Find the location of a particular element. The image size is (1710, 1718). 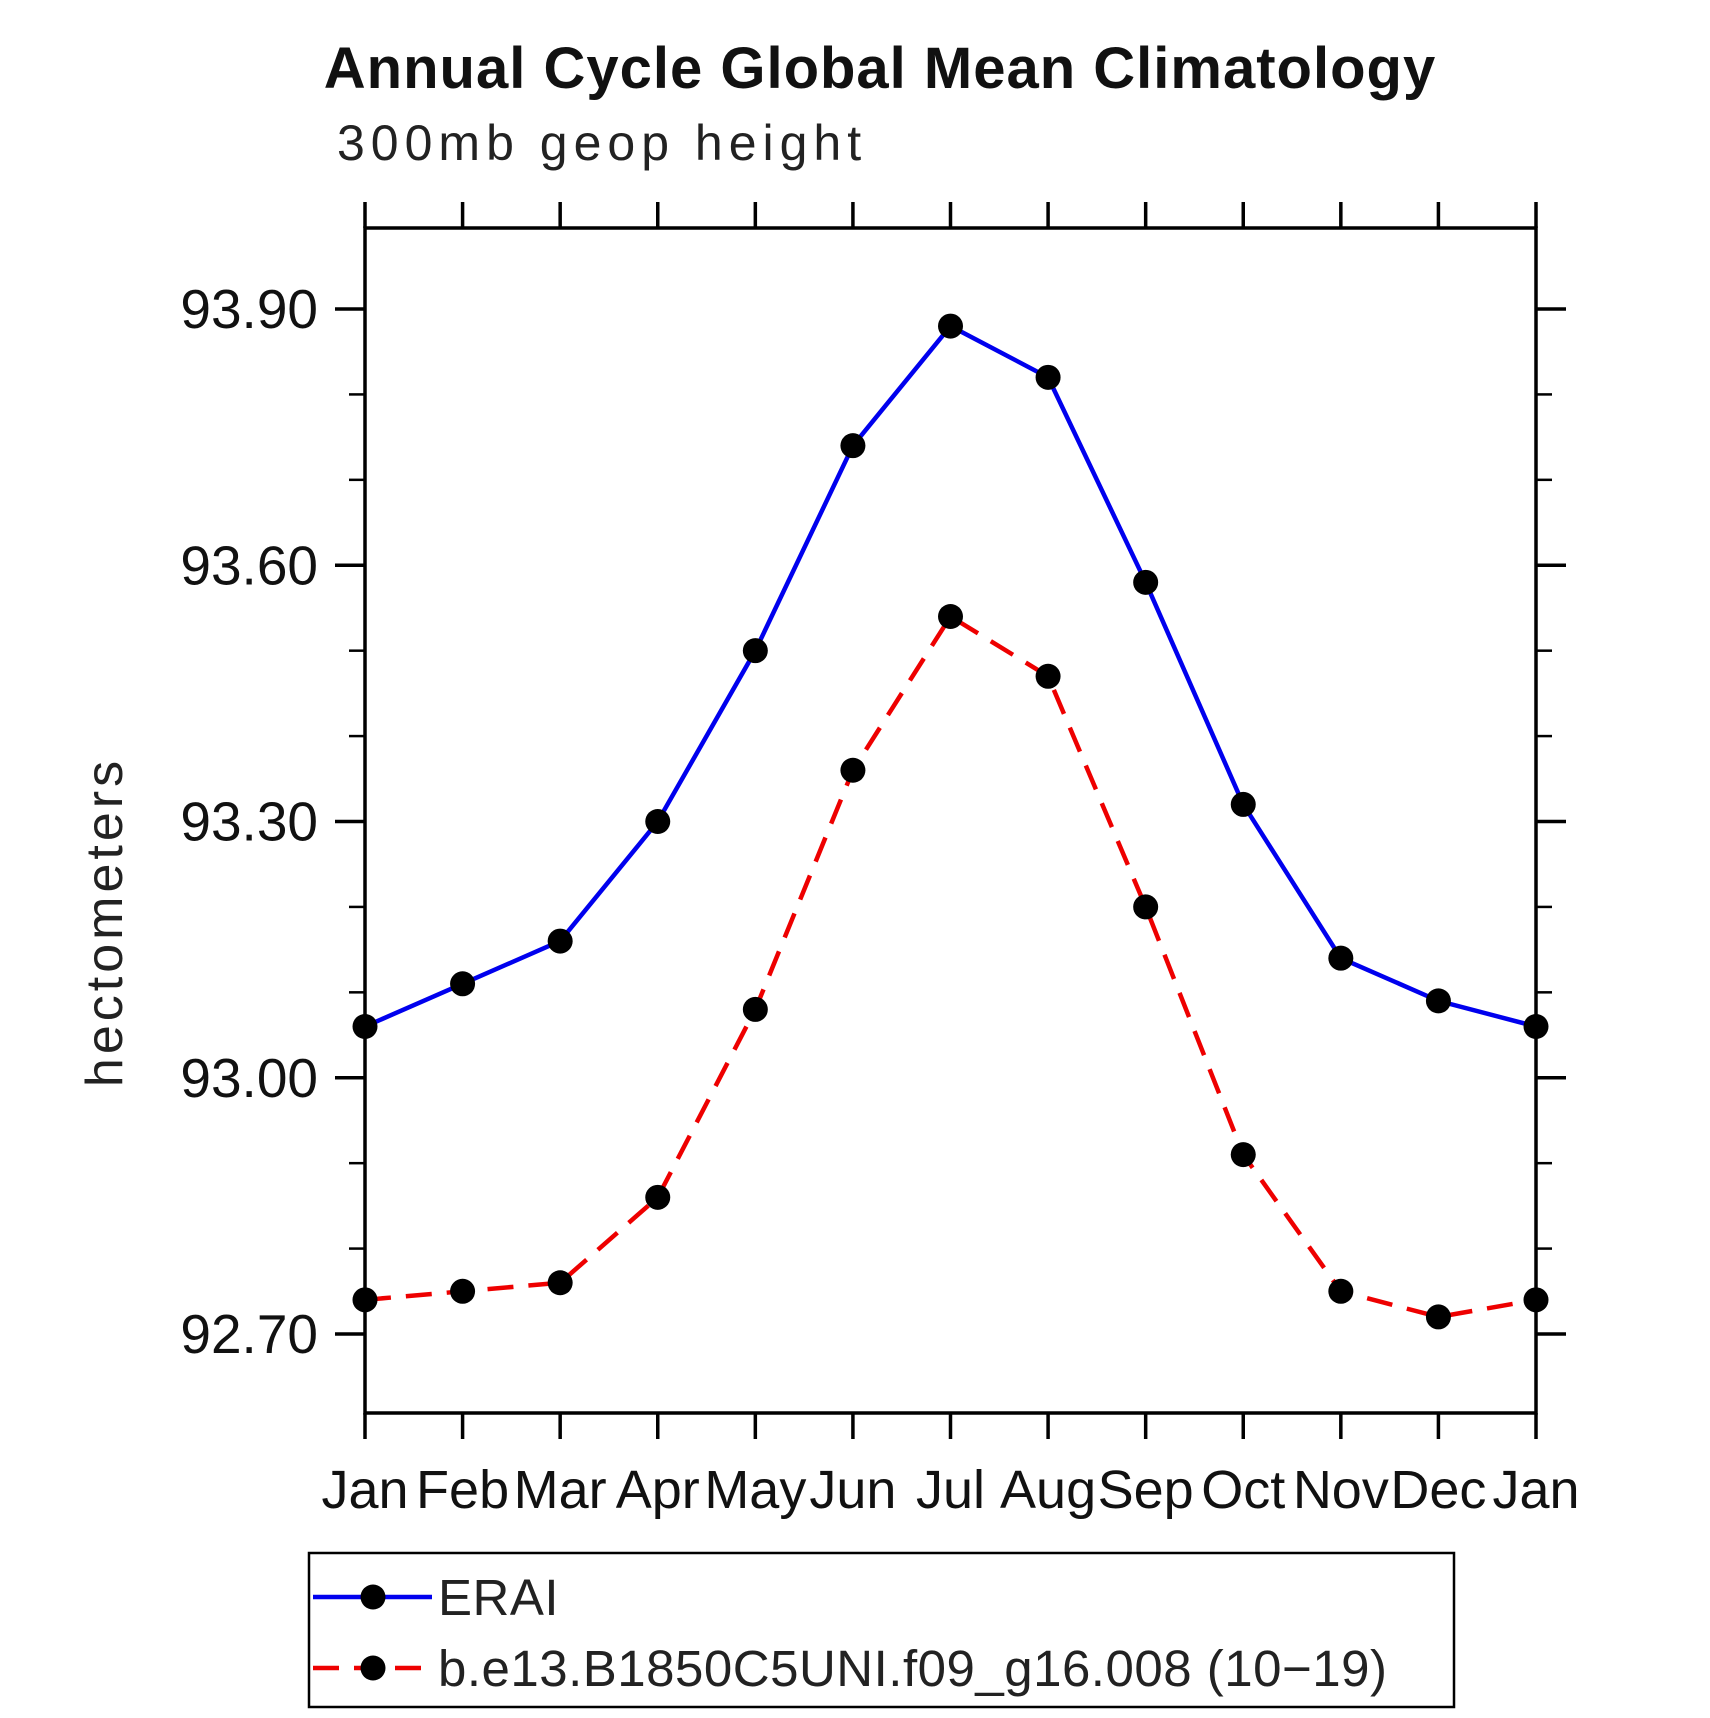

y-tick-label: 92.70 is located at coordinates (249, 1334).